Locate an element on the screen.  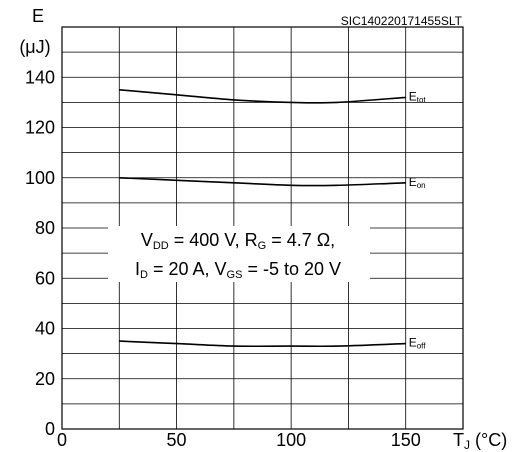
x-axis-subscript: J is located at coordinates (467, 445).